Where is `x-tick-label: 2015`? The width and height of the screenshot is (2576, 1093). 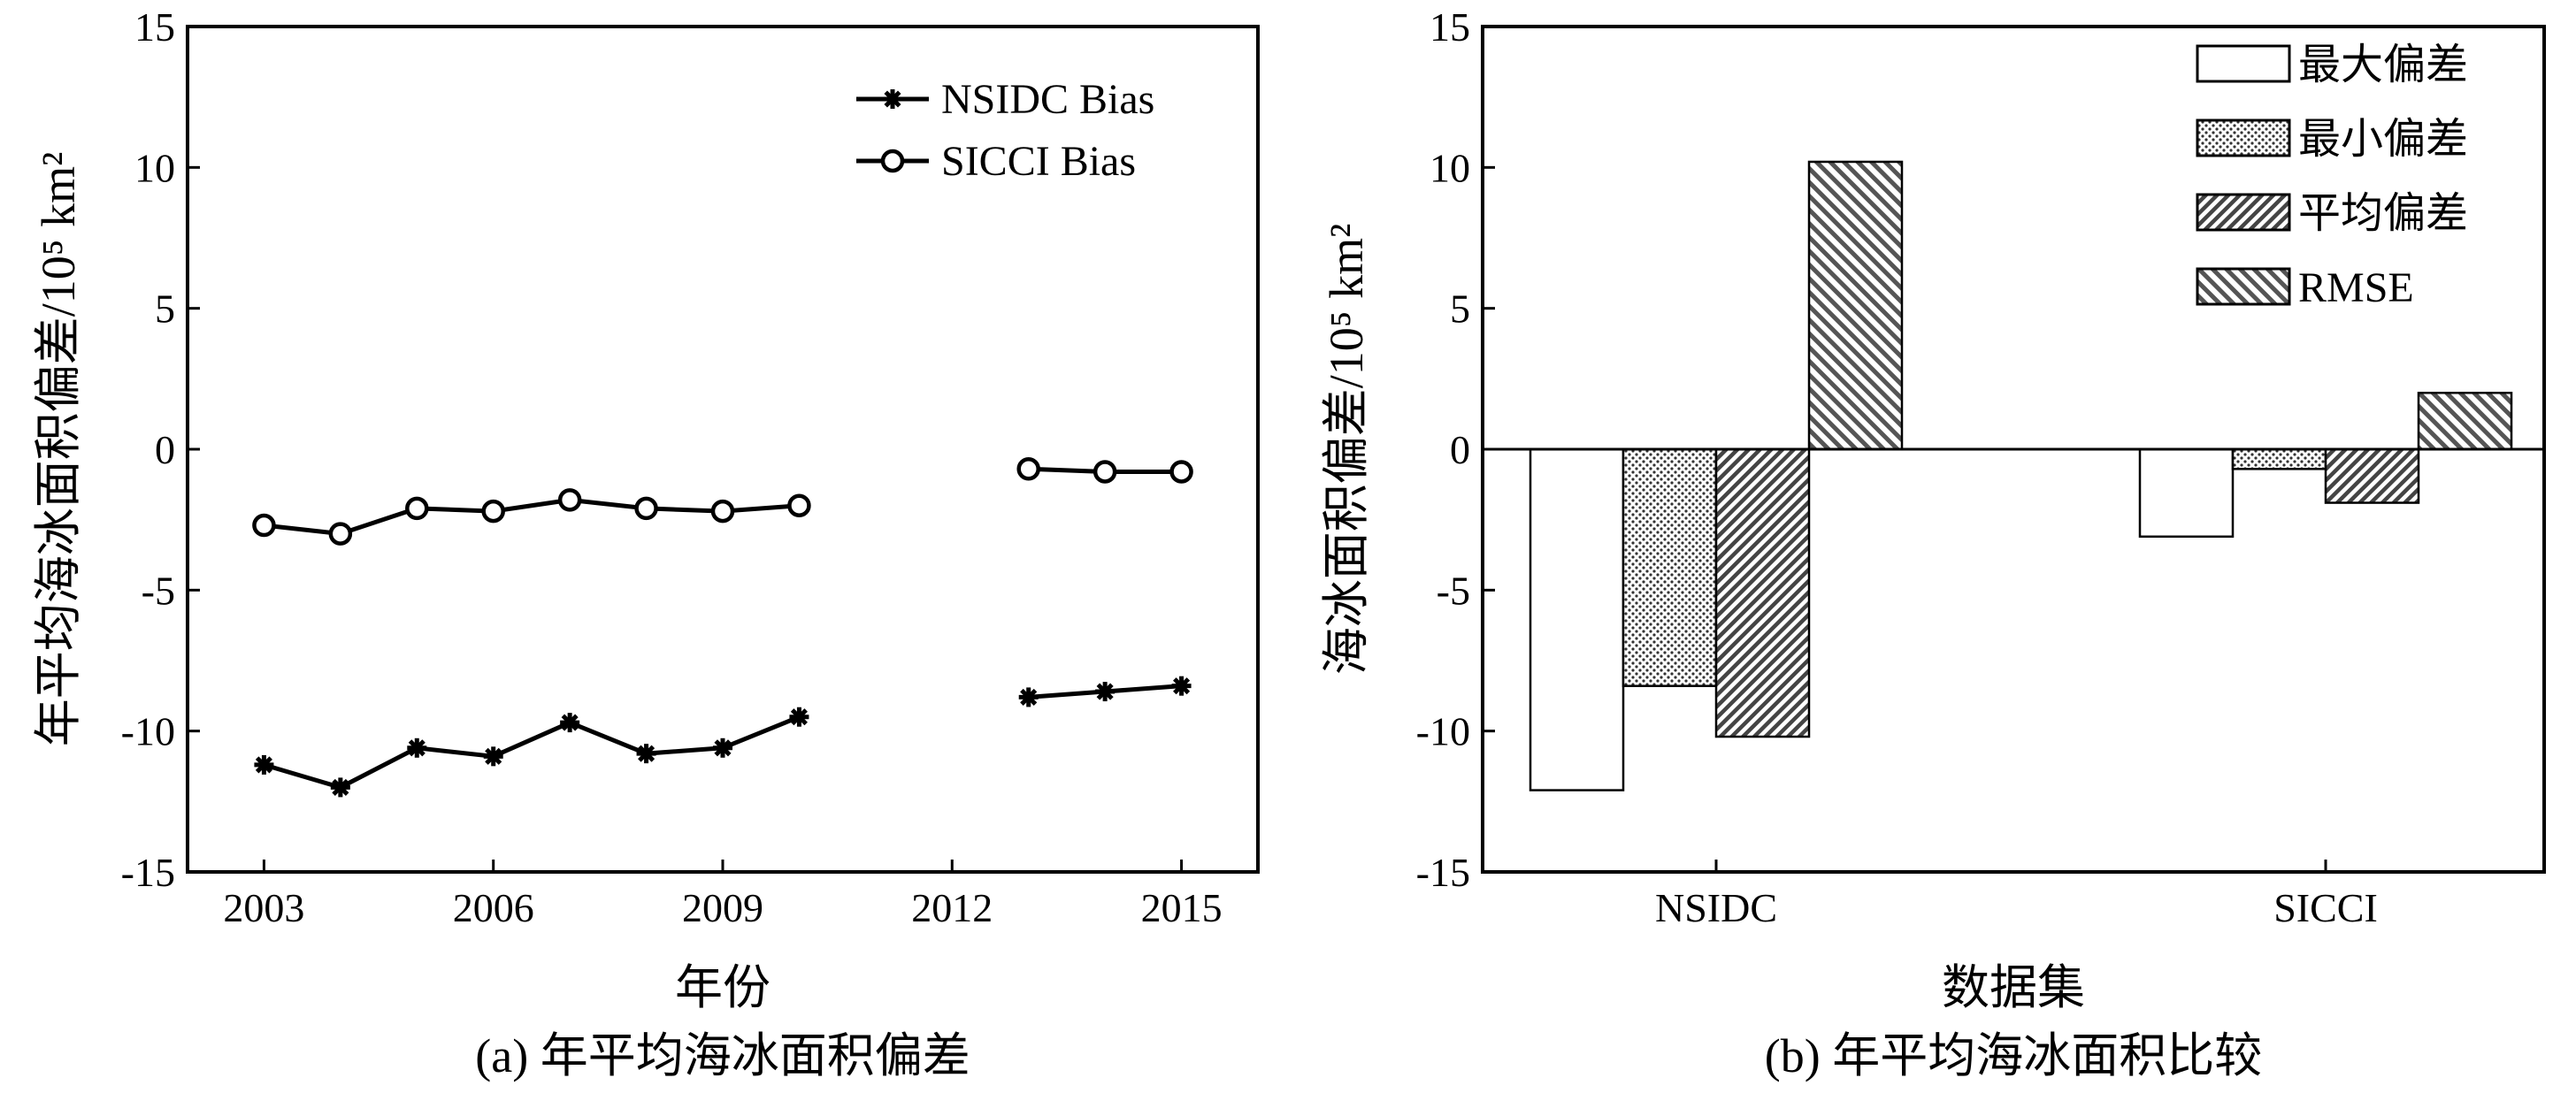
x-tick-label: 2015 is located at coordinates (1182, 908).